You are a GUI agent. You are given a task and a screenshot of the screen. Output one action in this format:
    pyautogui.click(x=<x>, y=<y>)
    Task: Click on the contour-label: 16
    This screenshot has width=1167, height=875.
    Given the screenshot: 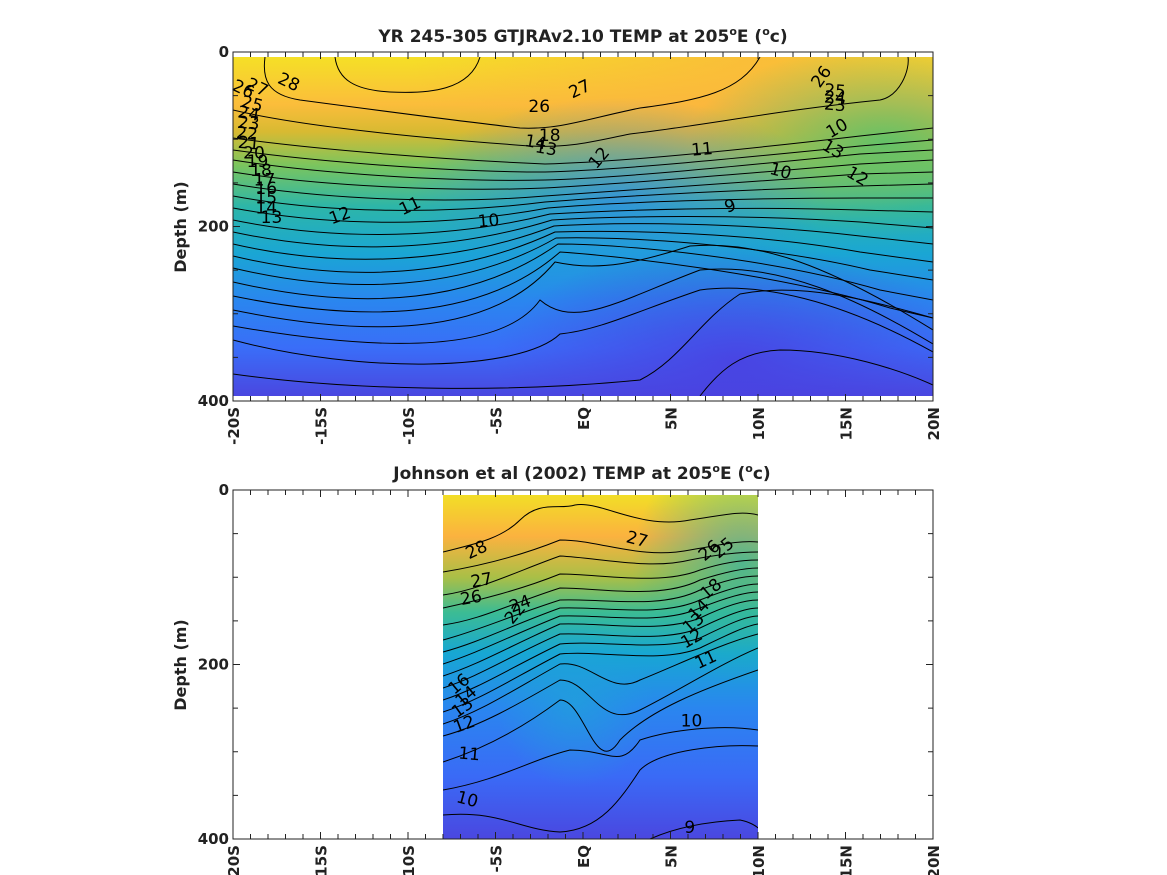 What is the action you would take?
    pyautogui.click(x=266, y=189)
    